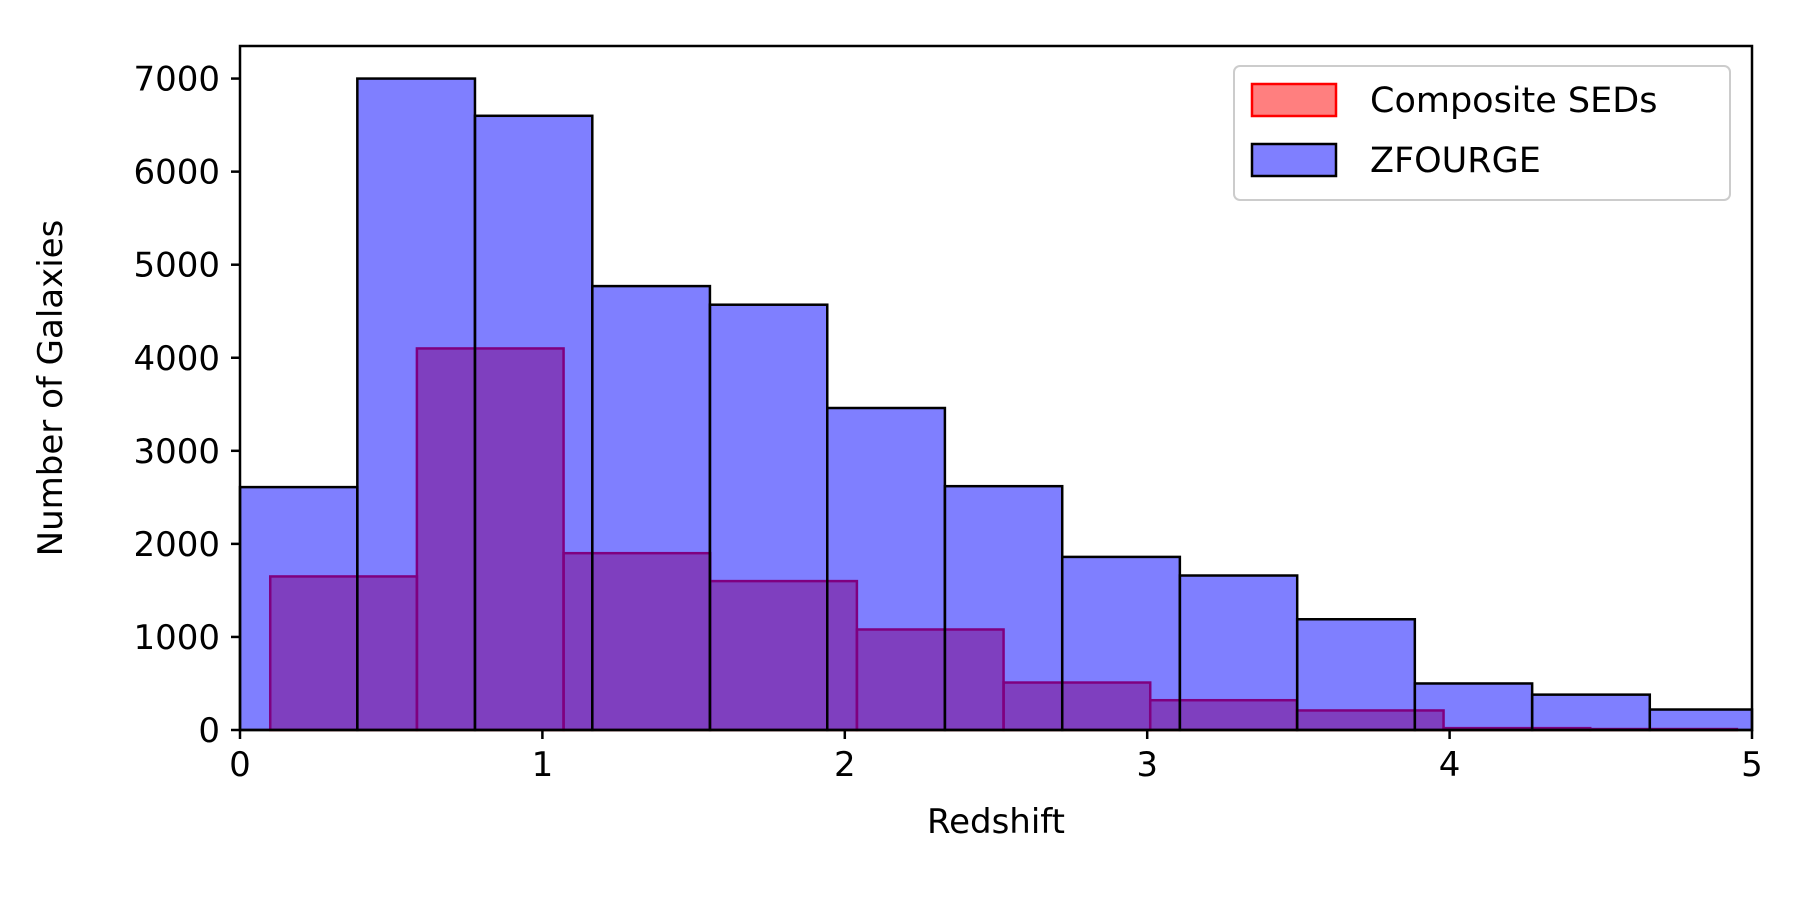 This screenshot has height=900, width=1800. What do you see at coordinates (543, 765) in the screenshot?
I see `x-tick-label-1: 1` at bounding box center [543, 765].